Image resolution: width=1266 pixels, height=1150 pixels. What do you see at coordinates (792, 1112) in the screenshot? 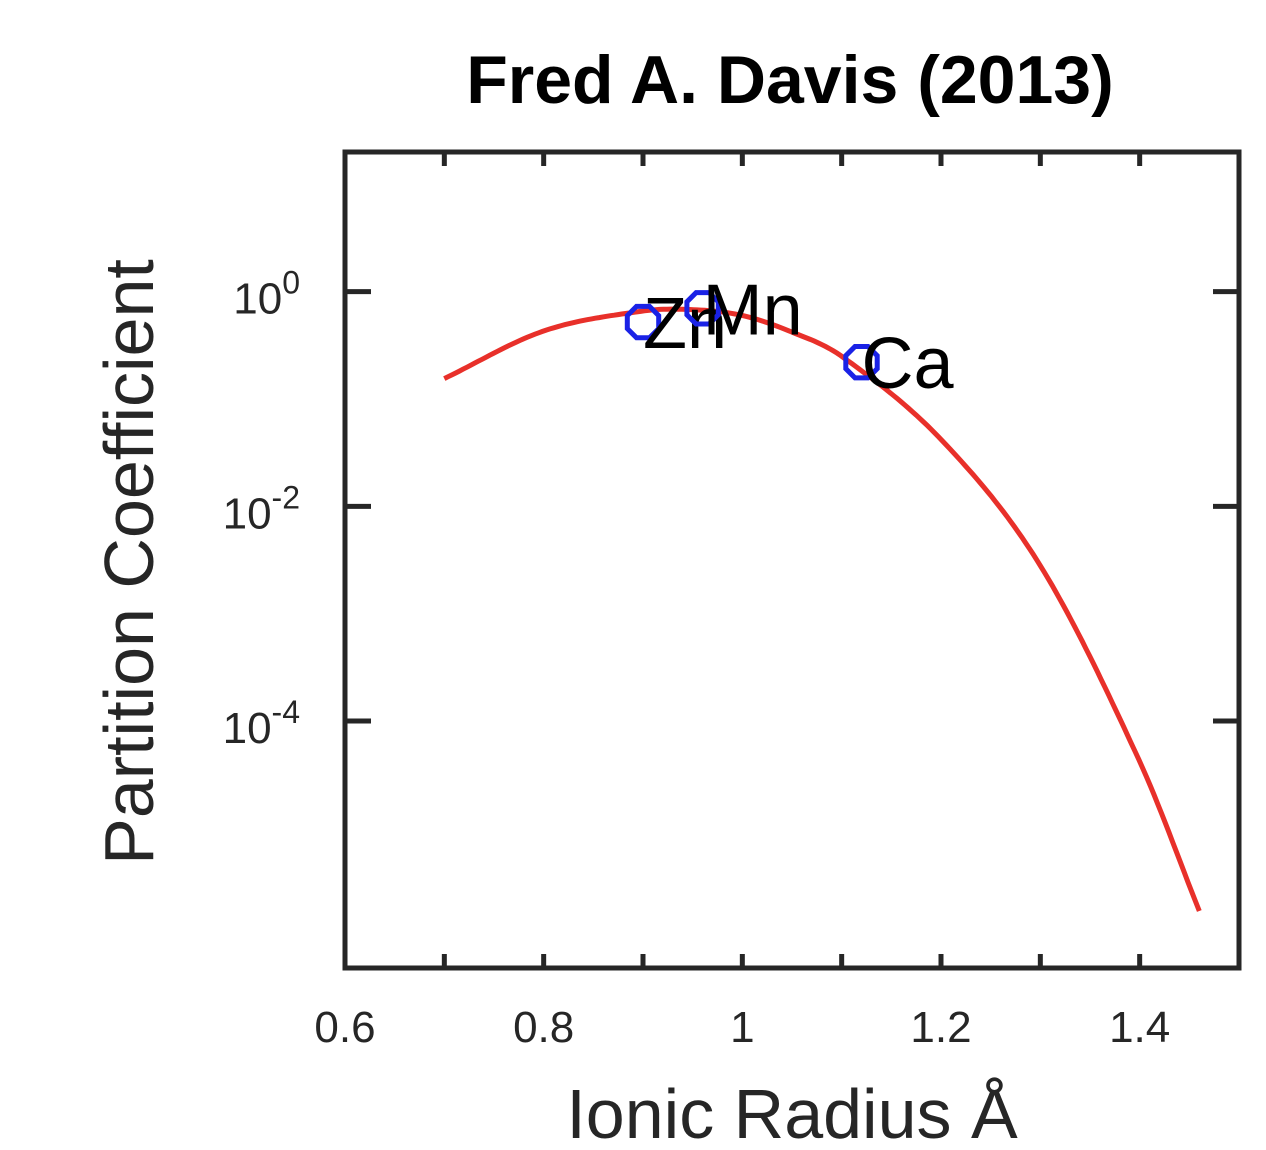
I see `x-axis-label: Ionic Radius Å` at bounding box center [792, 1112].